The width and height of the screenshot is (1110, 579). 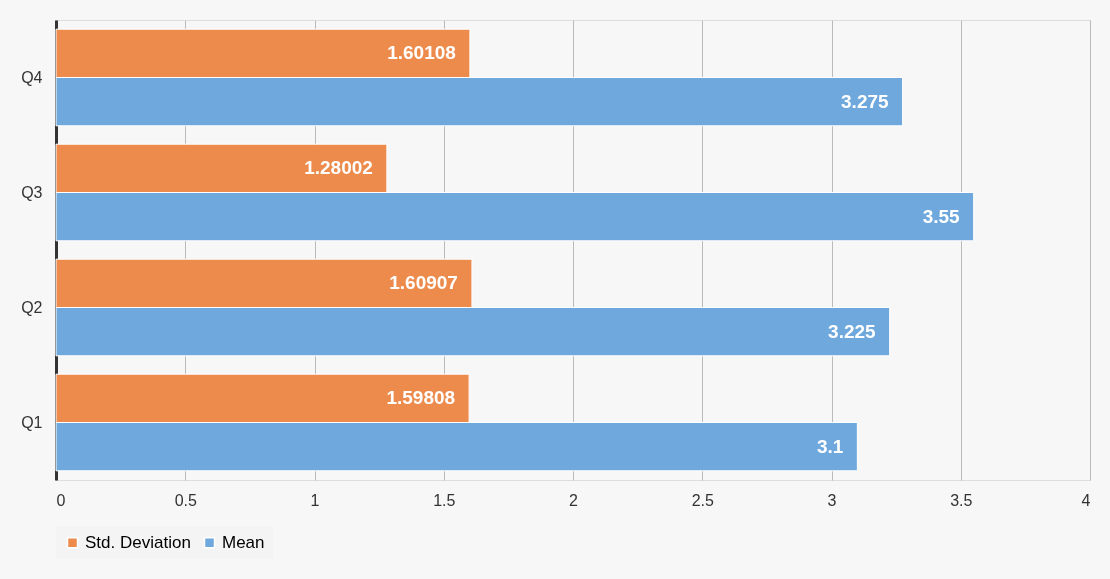 I want to click on y-tick-label: Q1, so click(x=32, y=422).